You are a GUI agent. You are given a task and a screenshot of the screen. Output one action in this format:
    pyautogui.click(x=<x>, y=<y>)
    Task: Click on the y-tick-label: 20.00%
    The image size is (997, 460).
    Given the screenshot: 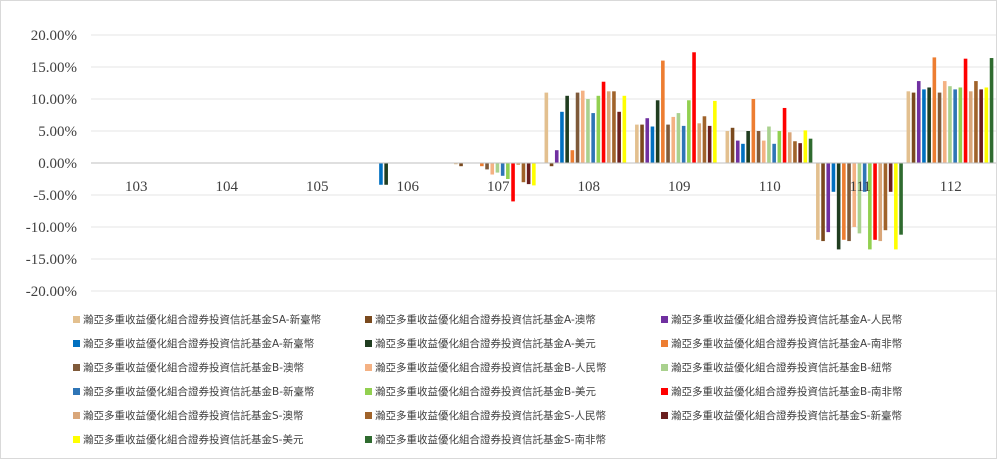 What is the action you would take?
    pyautogui.click(x=54, y=36)
    